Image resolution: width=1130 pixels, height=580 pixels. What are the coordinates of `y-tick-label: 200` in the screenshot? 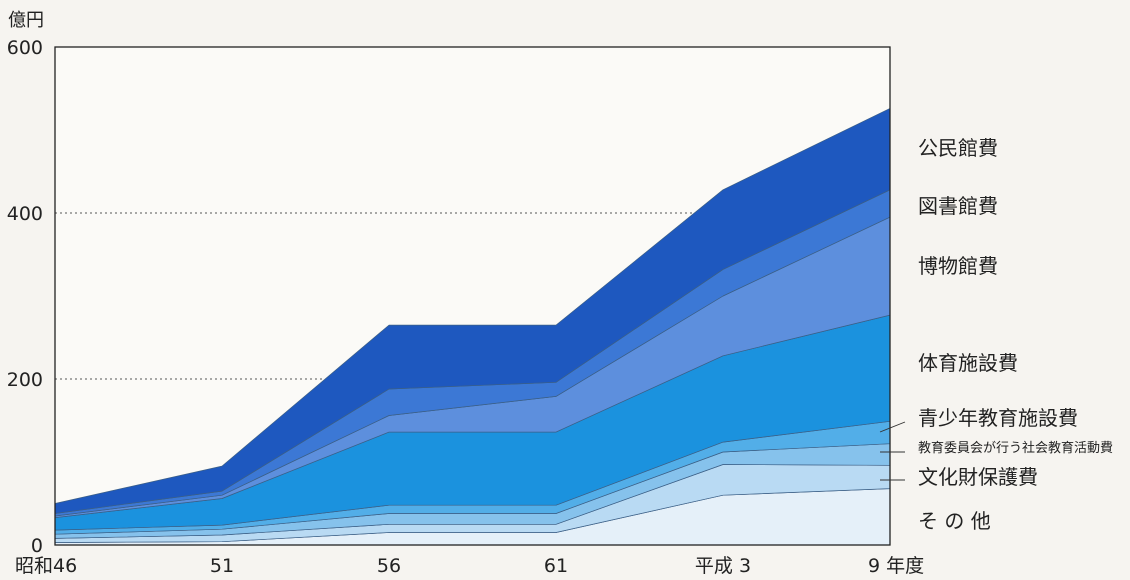 It's located at (25, 380).